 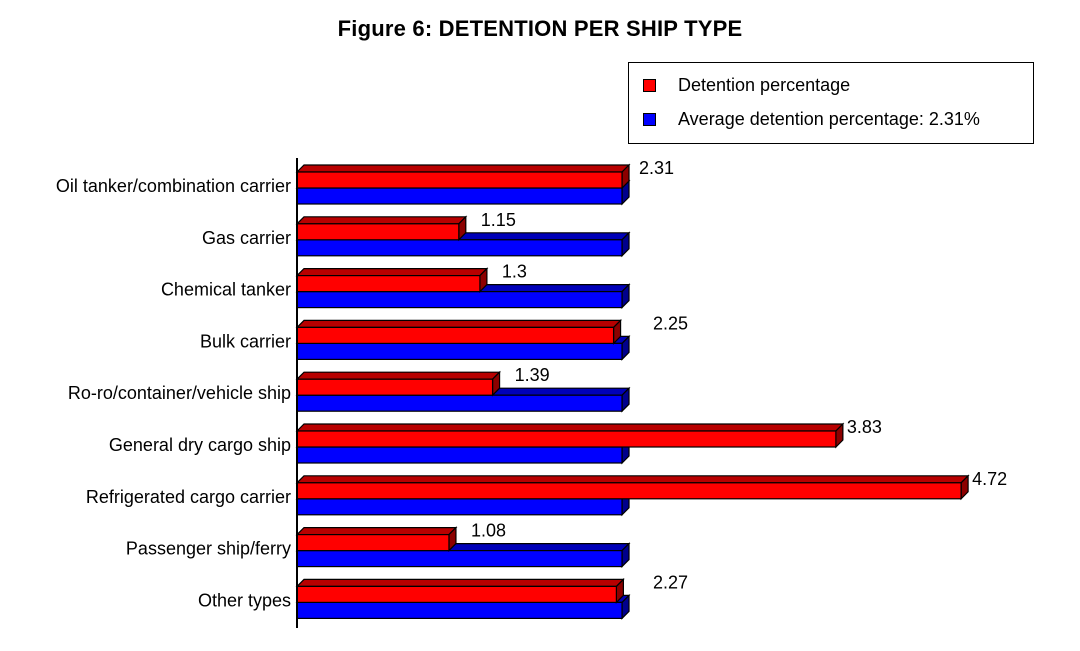 What do you see at coordinates (245, 341) in the screenshot?
I see `category-label-3: Bulk carrier` at bounding box center [245, 341].